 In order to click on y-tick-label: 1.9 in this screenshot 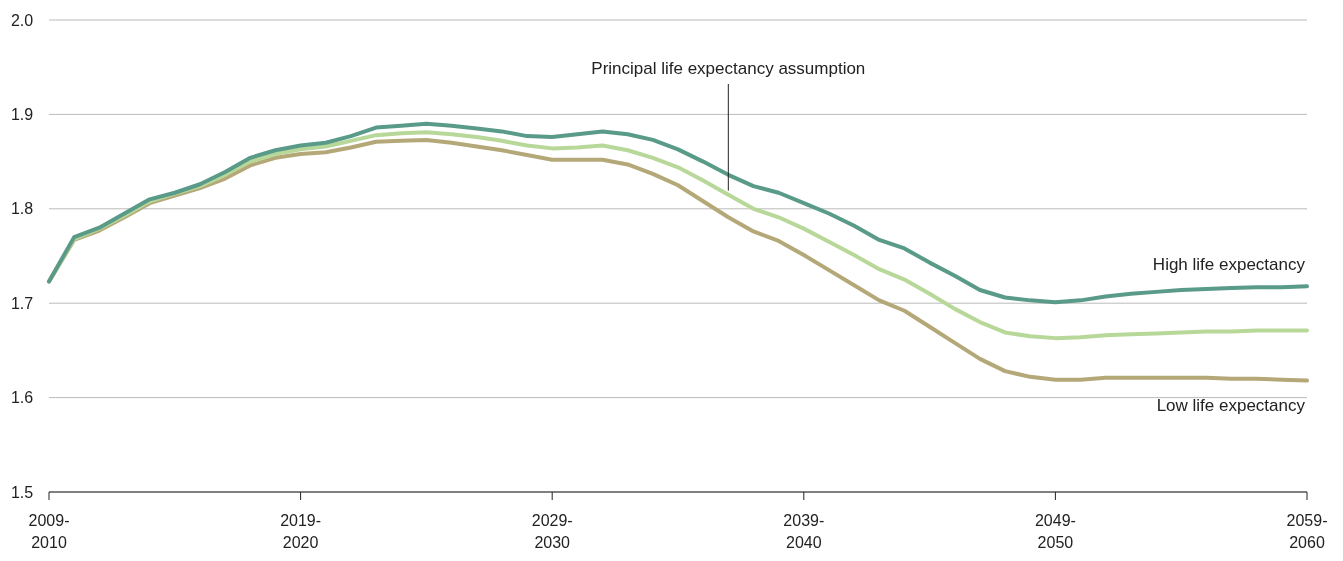, I will do `click(22, 114)`.